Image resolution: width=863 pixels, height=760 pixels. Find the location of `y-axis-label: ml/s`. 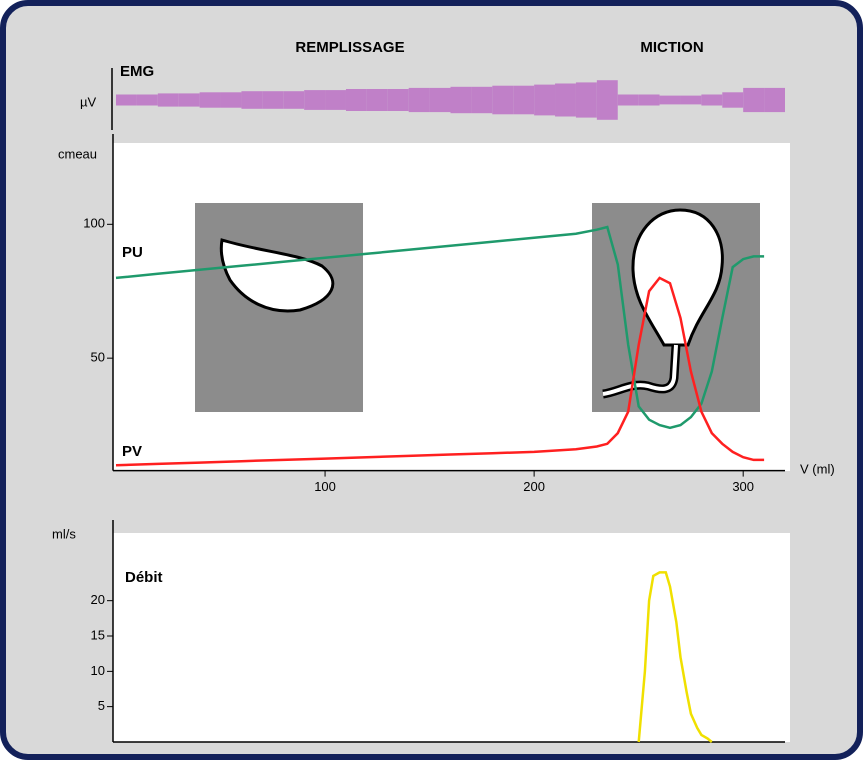

y-axis-label: ml/s is located at coordinates (64, 533).